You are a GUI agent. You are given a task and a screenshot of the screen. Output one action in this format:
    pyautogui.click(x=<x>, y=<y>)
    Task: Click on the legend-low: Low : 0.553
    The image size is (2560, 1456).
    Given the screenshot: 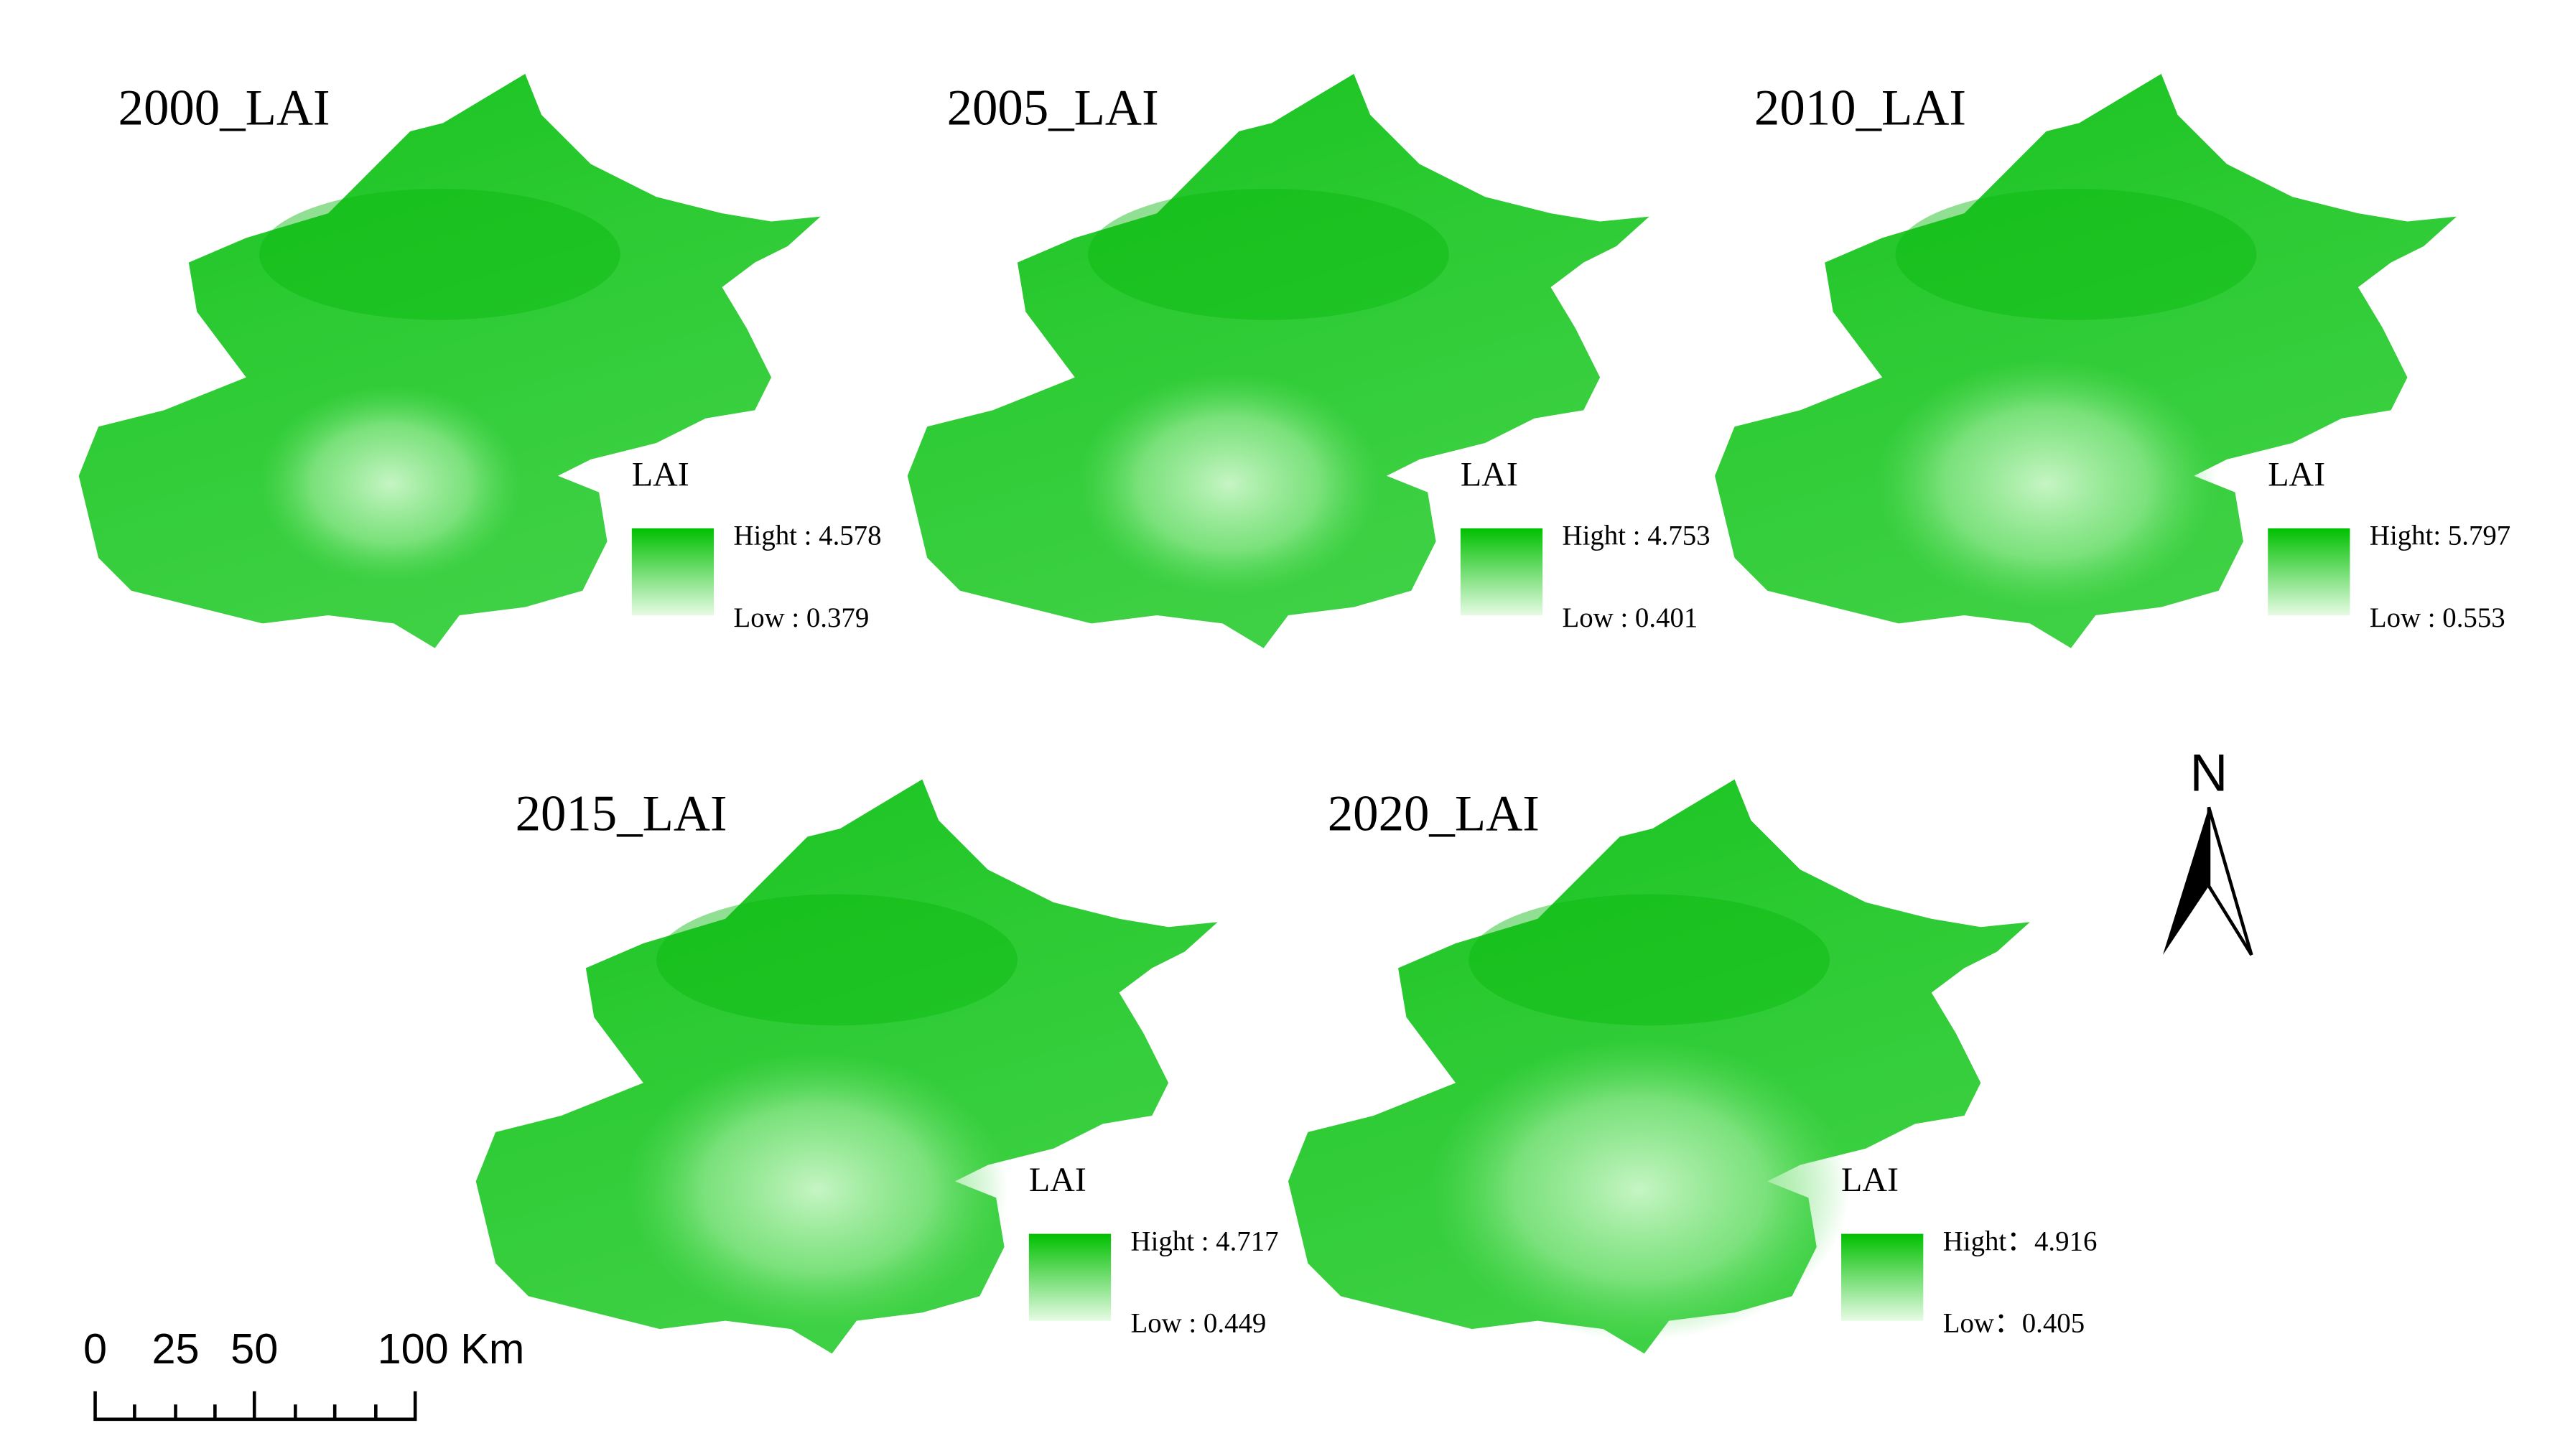 What is the action you would take?
    pyautogui.click(x=2437, y=617)
    